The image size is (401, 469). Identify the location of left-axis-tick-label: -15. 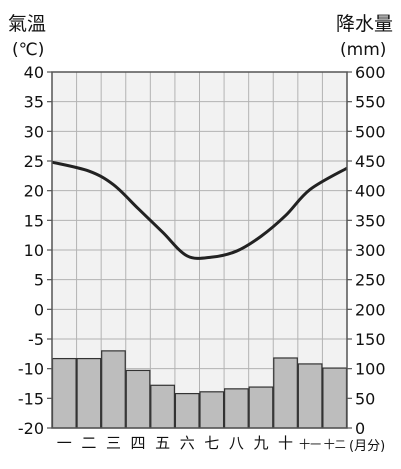
(31, 398).